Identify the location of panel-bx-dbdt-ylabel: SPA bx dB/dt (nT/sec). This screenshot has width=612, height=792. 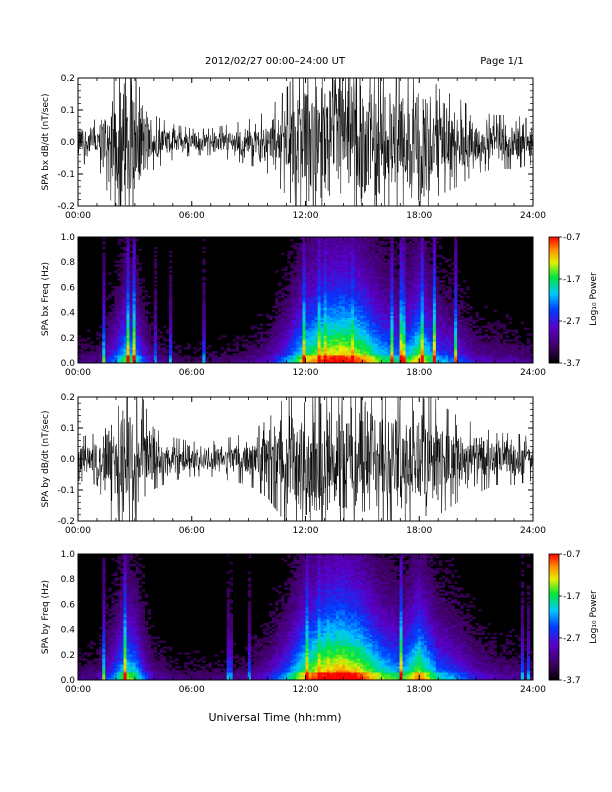
(46, 142).